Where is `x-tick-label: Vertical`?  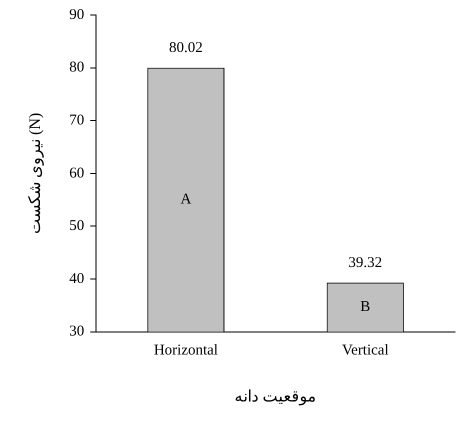 x-tick-label: Vertical is located at coordinates (365, 350).